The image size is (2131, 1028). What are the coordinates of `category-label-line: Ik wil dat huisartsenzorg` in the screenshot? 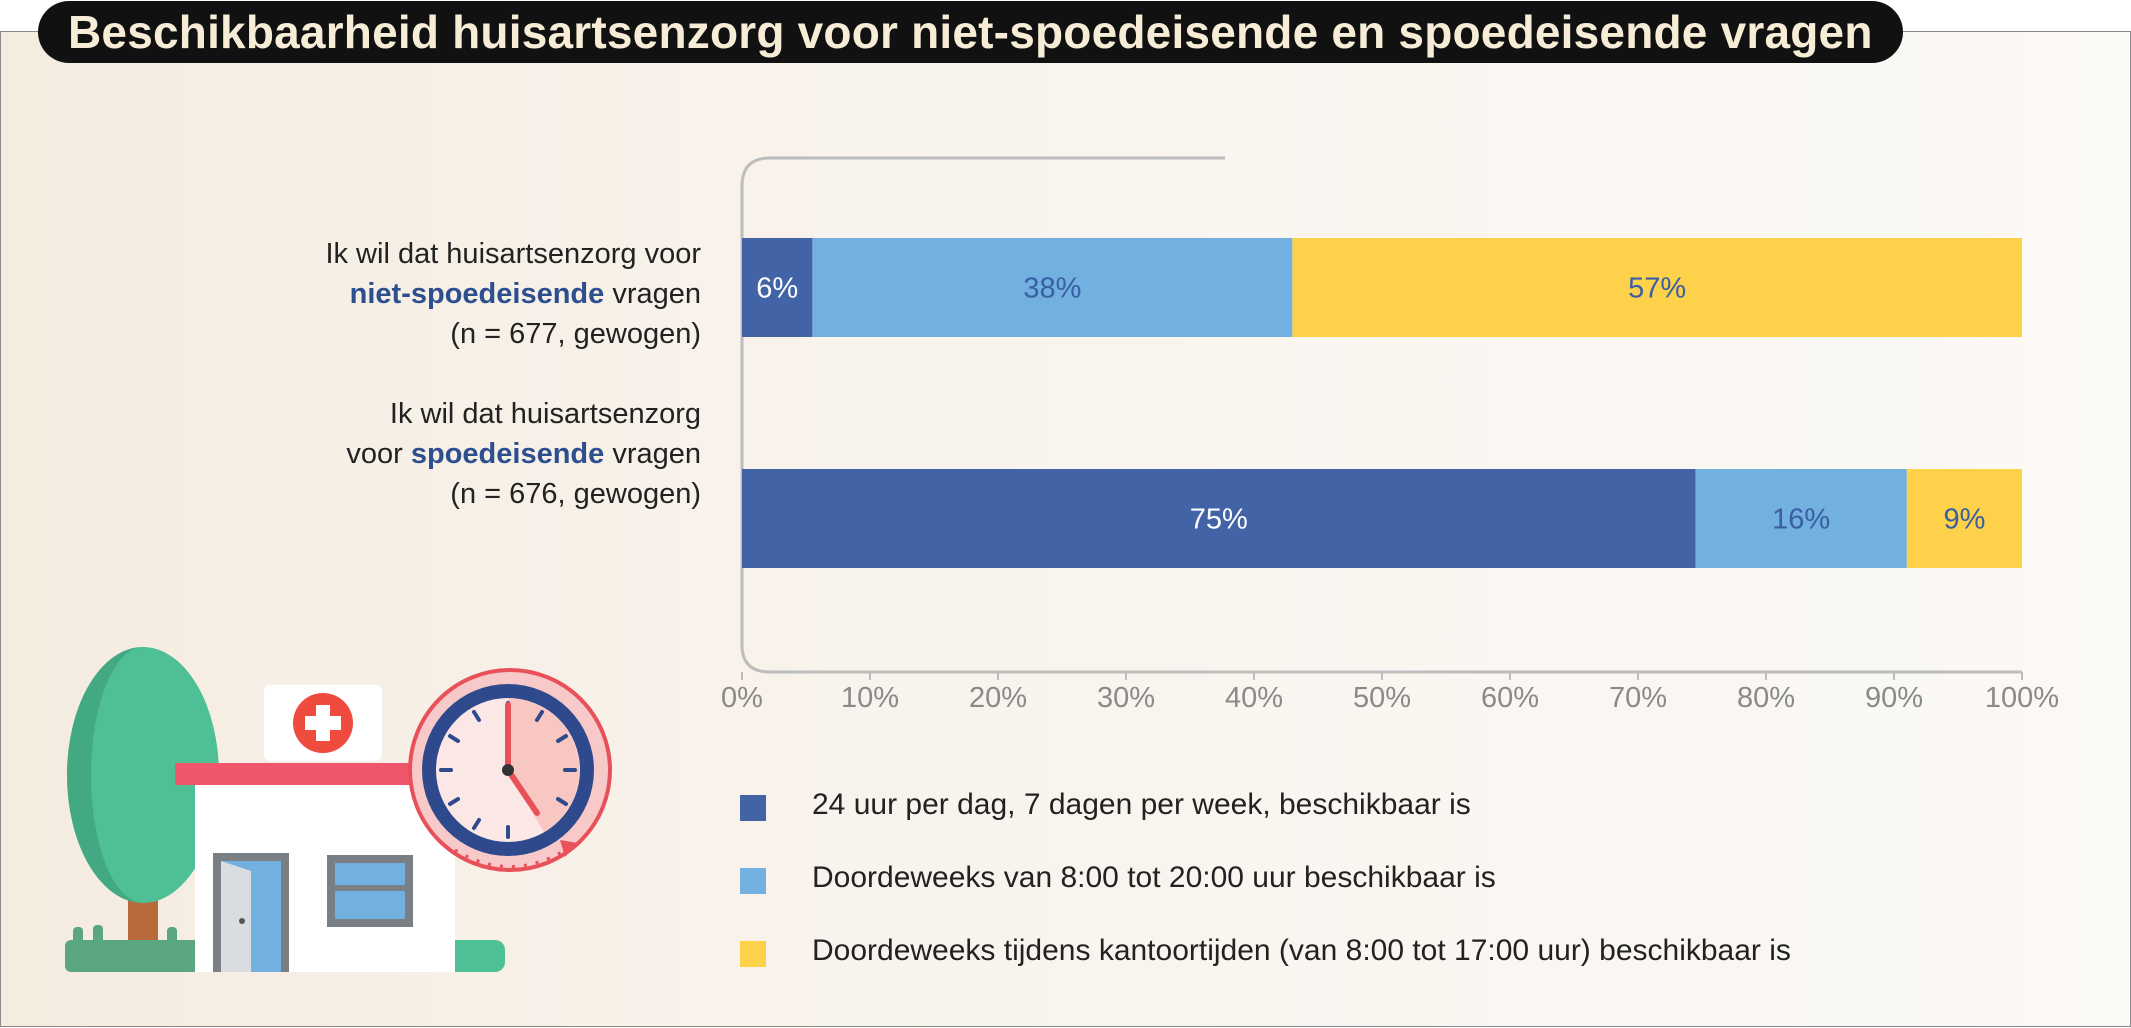 It's located at (545, 414).